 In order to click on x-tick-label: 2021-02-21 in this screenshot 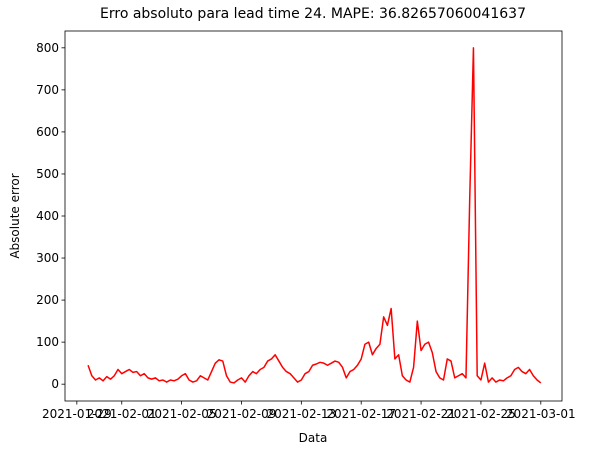, I will do `click(421, 414)`.